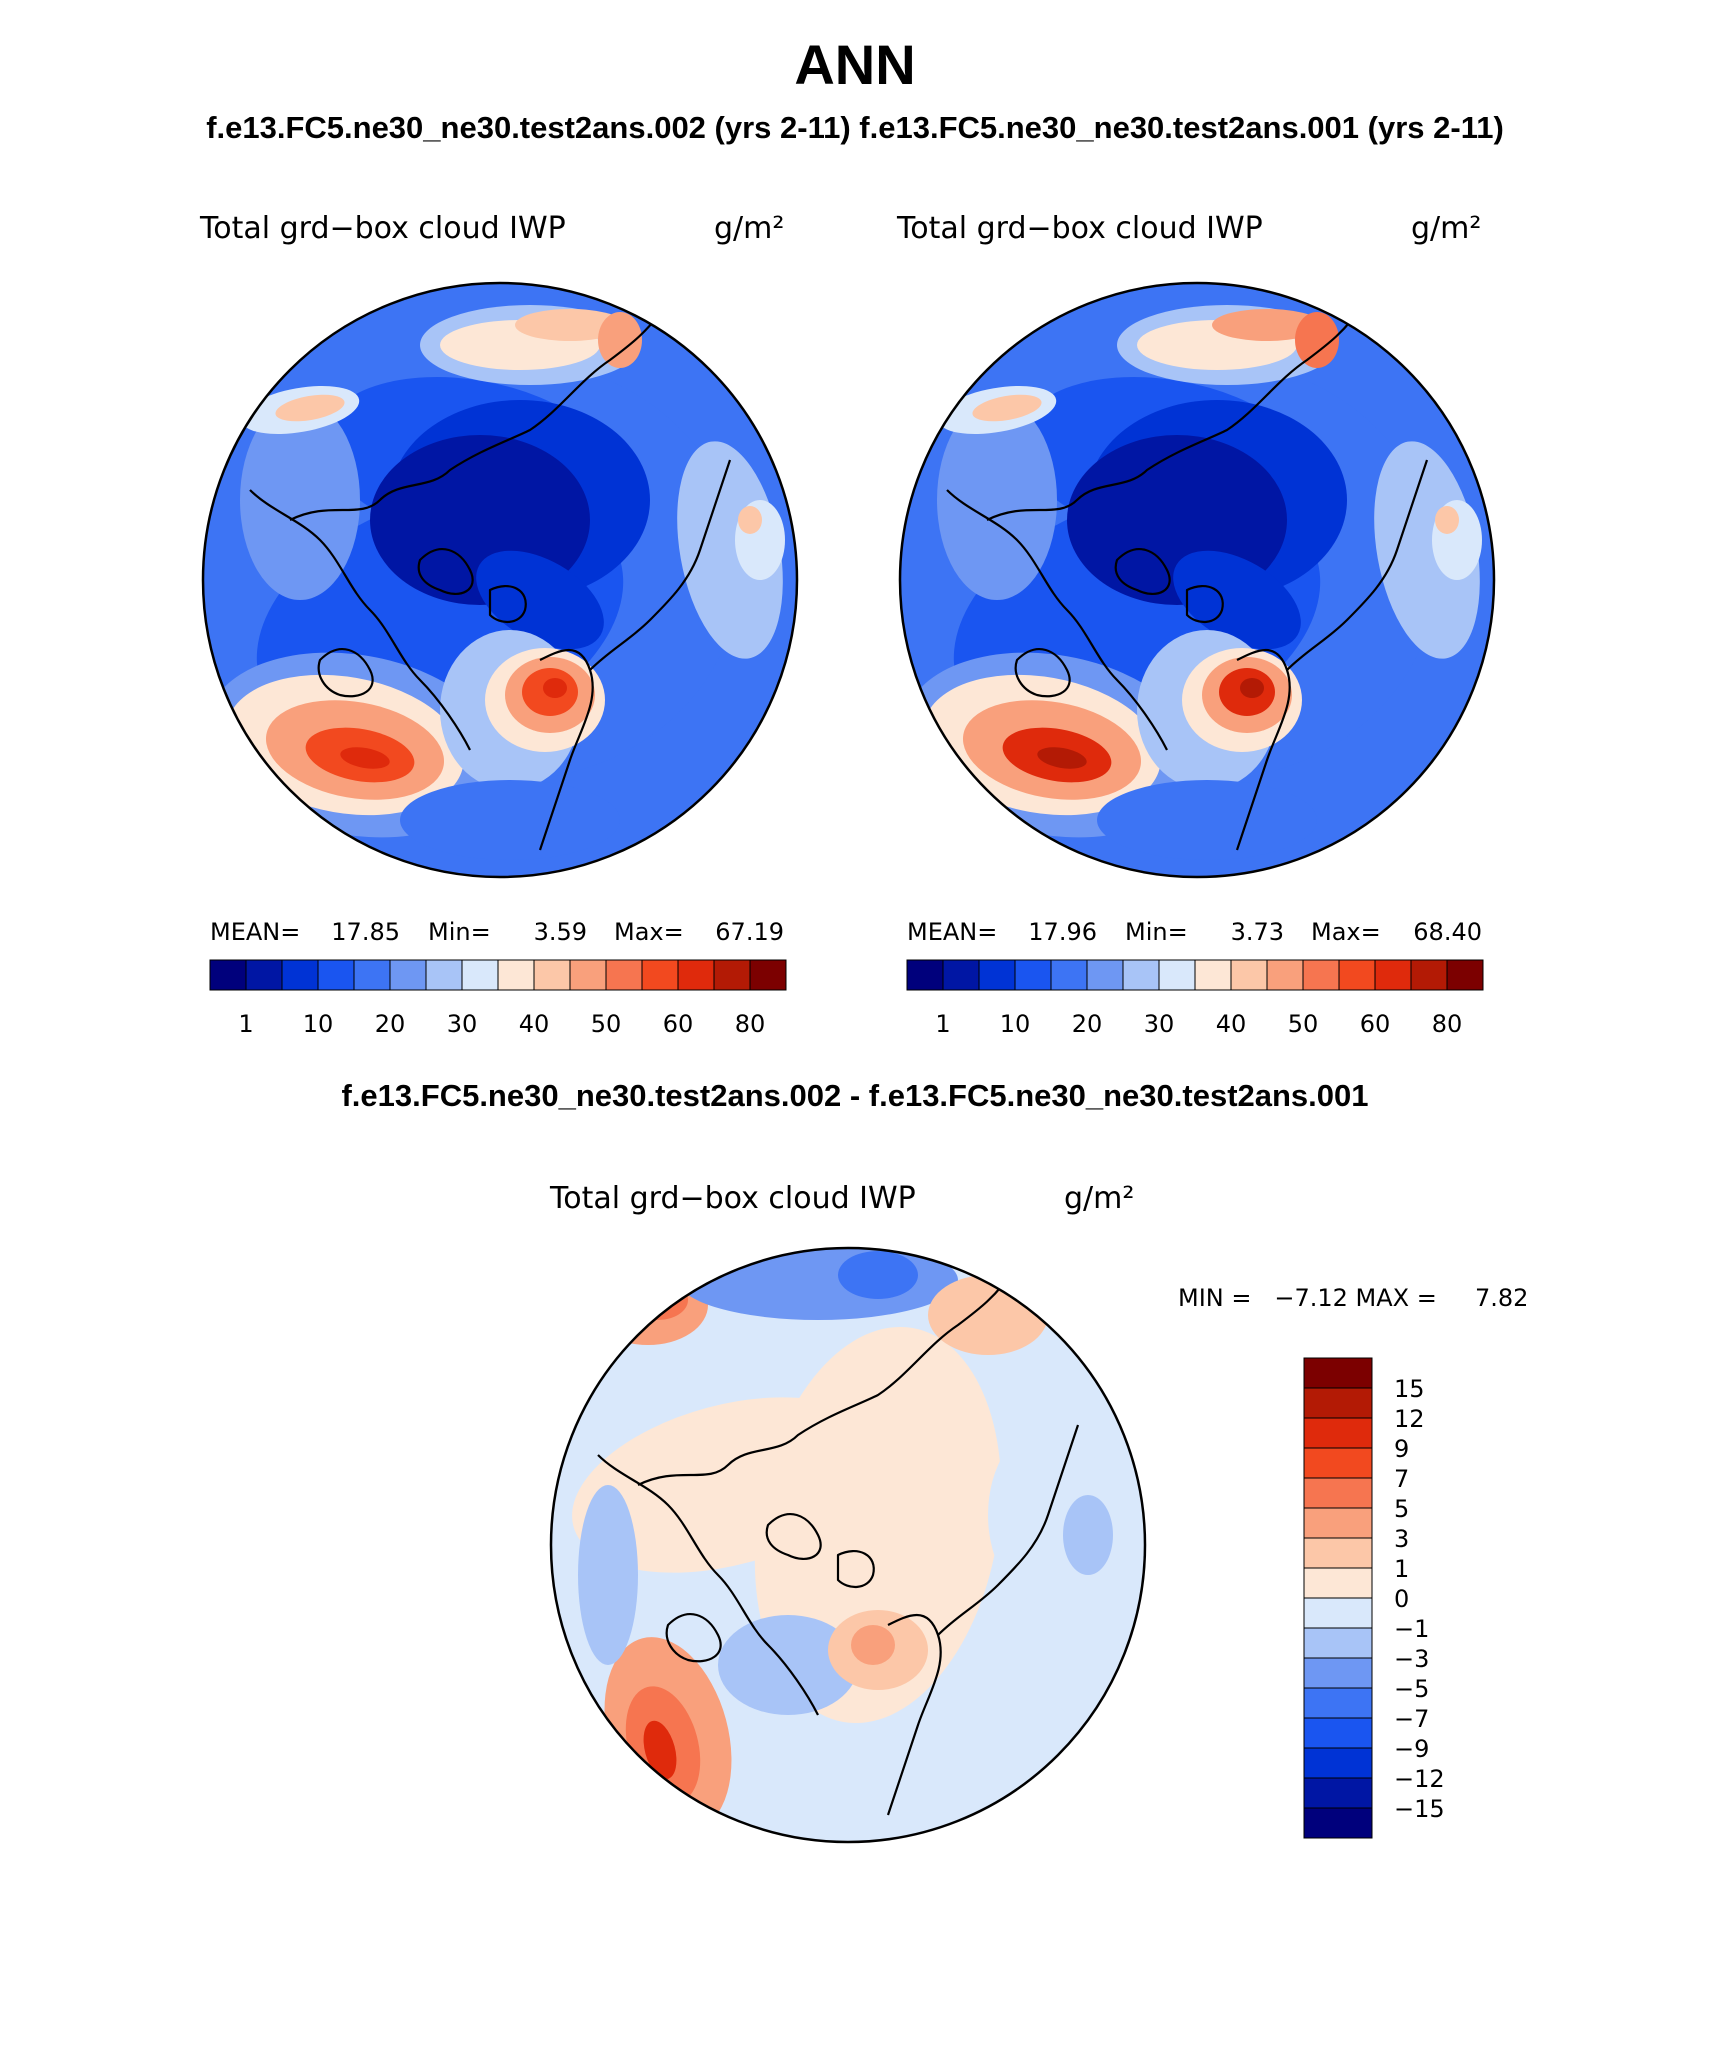 This screenshot has width=1710, height=2061. What do you see at coordinates (1079, 228) in the screenshot?
I see `panel-2-variable: Total grd−box cloud IWP` at bounding box center [1079, 228].